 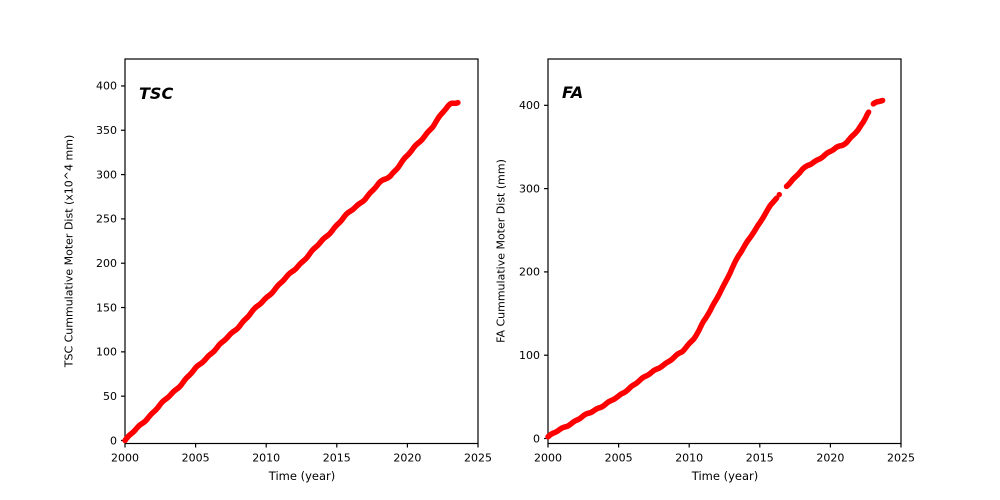 What do you see at coordinates (725, 476) in the screenshot?
I see `fa-x-axis-label: Time (year)` at bounding box center [725, 476].